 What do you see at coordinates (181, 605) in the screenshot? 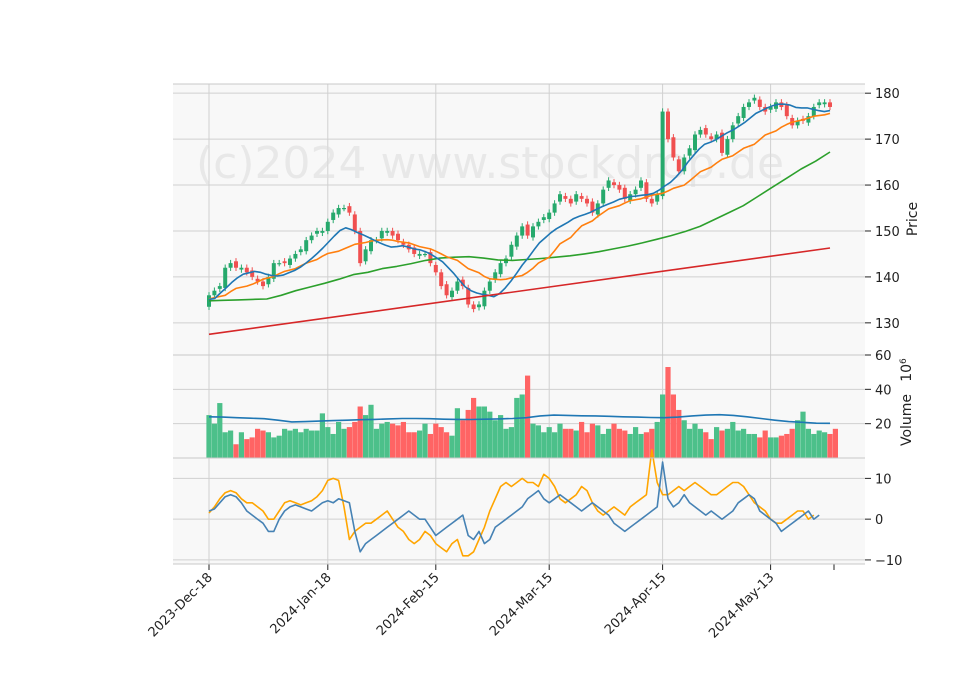
I see `x-tick-label: 2023-Dec-18` at bounding box center [181, 605].